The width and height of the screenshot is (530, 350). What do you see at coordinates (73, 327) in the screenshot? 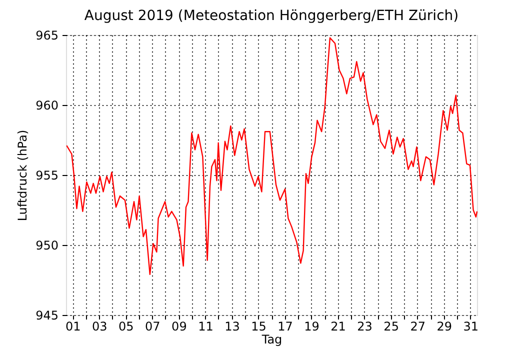
I see `x-tick-label: 01` at bounding box center [73, 327].